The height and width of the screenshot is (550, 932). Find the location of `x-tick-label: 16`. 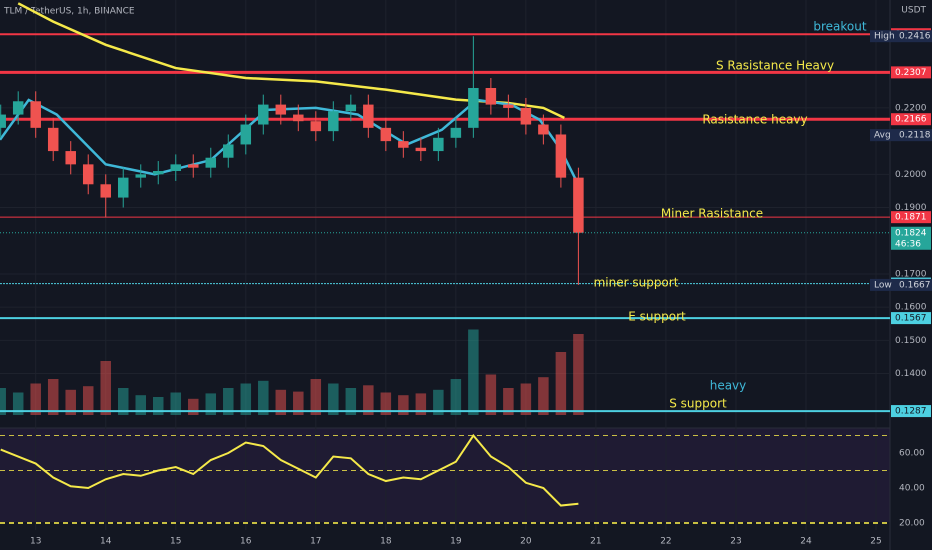

x-tick-label: 16 is located at coordinates (246, 542).